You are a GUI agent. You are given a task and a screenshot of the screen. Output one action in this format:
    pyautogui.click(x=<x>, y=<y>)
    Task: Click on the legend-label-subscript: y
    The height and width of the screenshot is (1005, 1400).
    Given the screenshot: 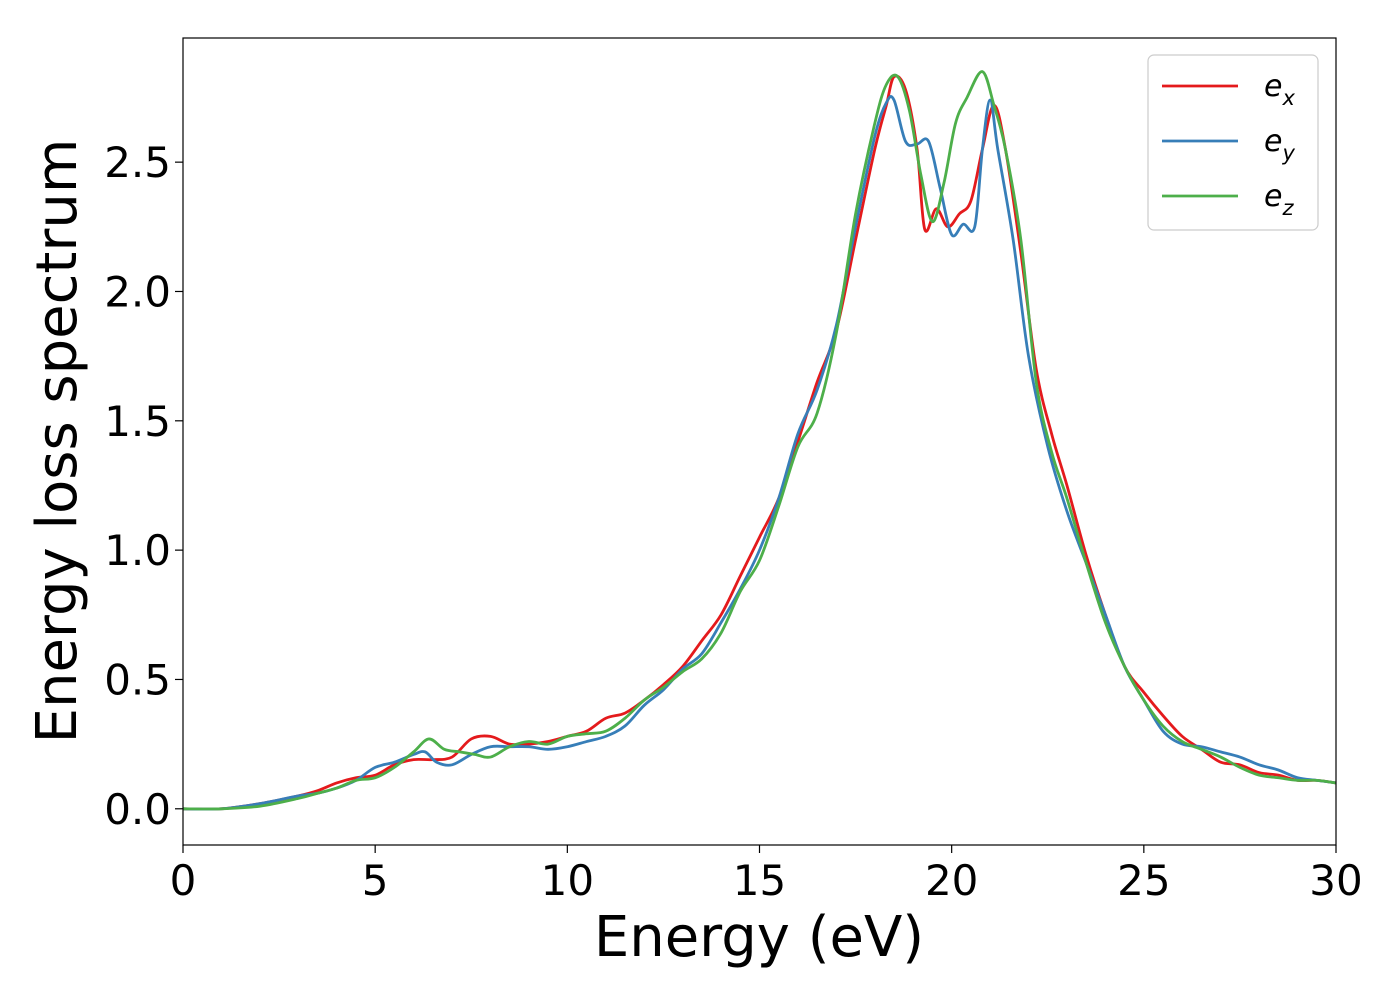 What is the action you would take?
    pyautogui.click(x=1288, y=153)
    